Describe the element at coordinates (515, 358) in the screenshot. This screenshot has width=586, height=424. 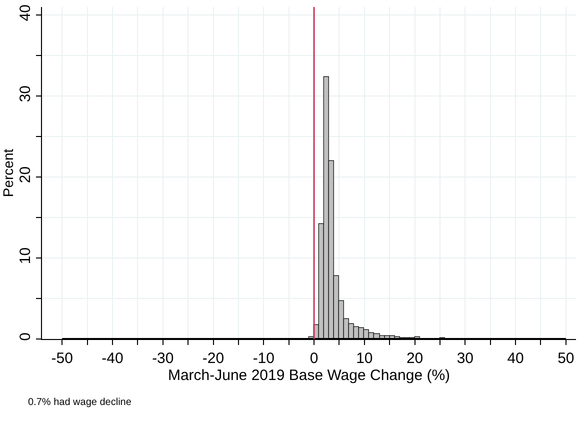
I see `x-tick-label: 40` at that location.